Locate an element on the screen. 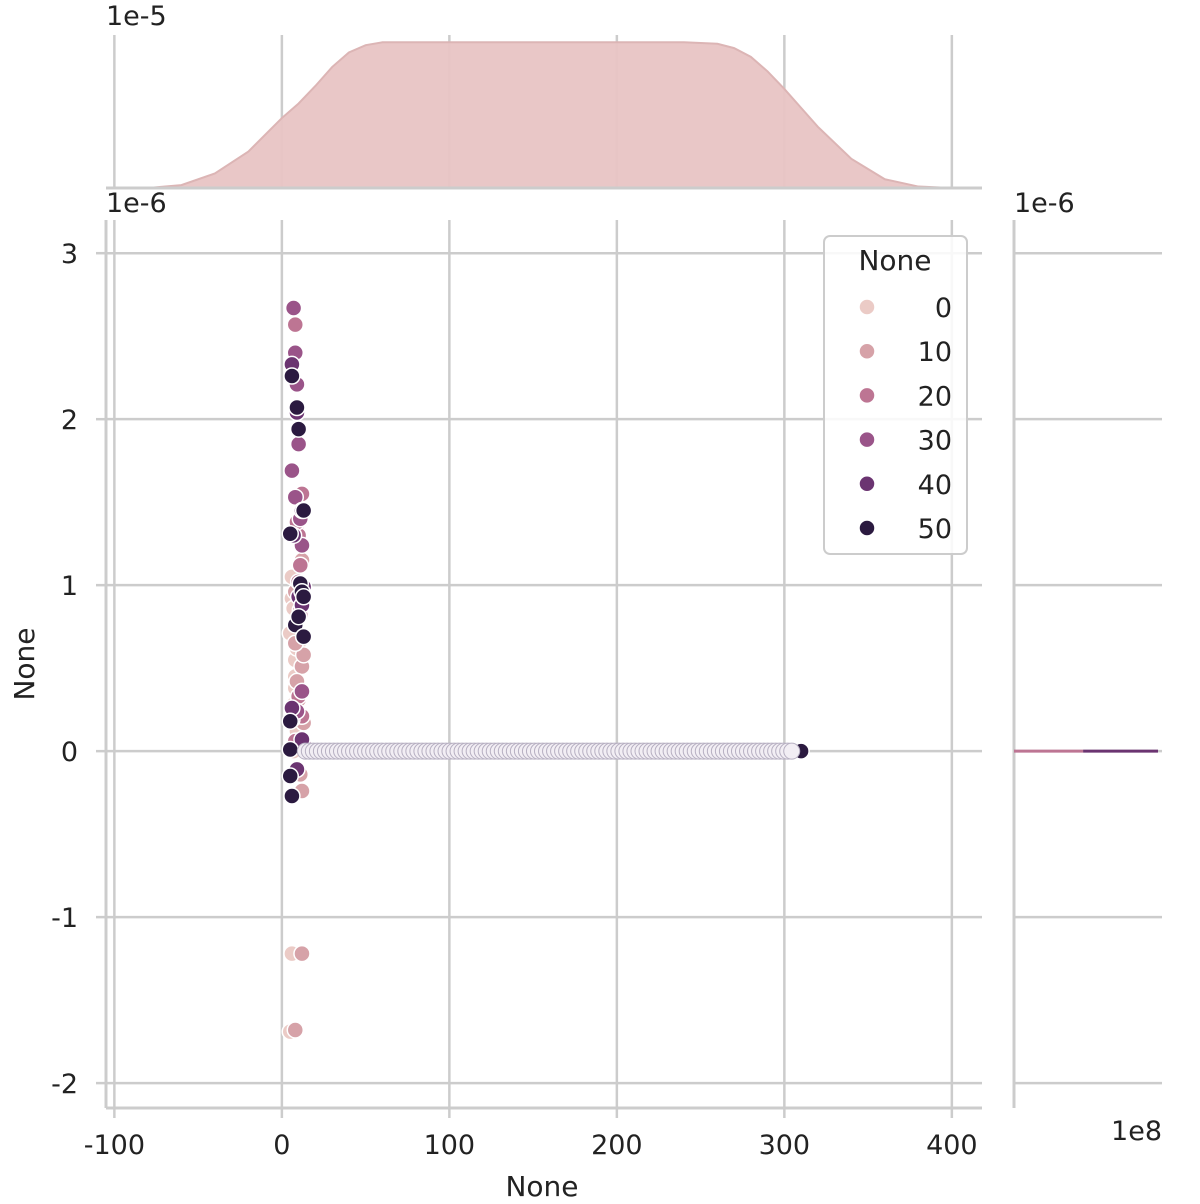 The height and width of the screenshot is (1204, 1200). y-multiplier-label: 1e-6 is located at coordinates (136, 203).